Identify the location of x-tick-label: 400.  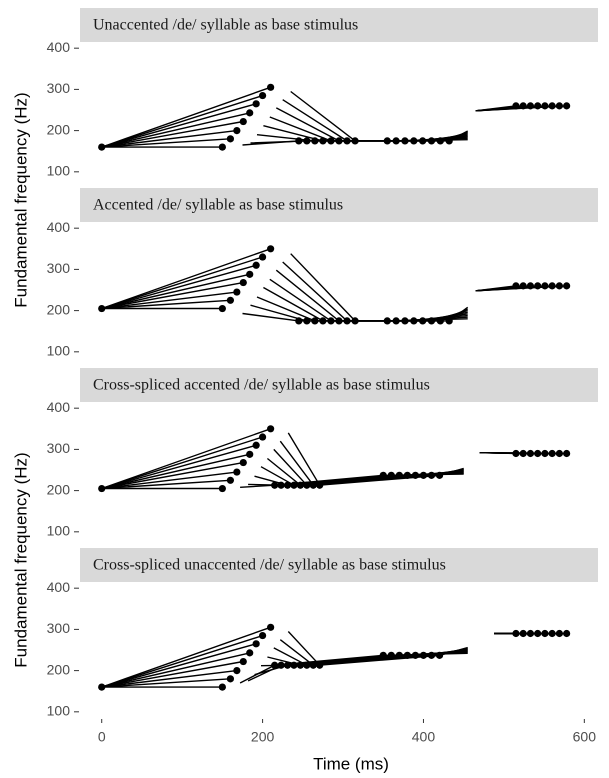
(424, 737).